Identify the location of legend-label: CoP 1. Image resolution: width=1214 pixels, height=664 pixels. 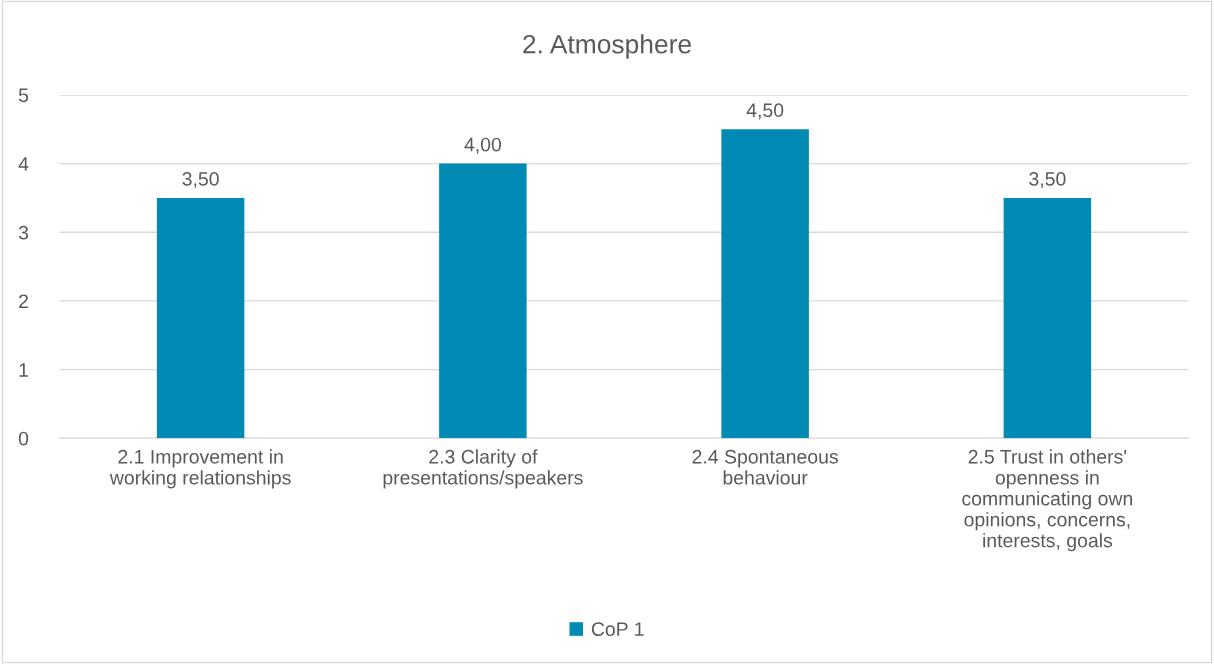
(617, 629).